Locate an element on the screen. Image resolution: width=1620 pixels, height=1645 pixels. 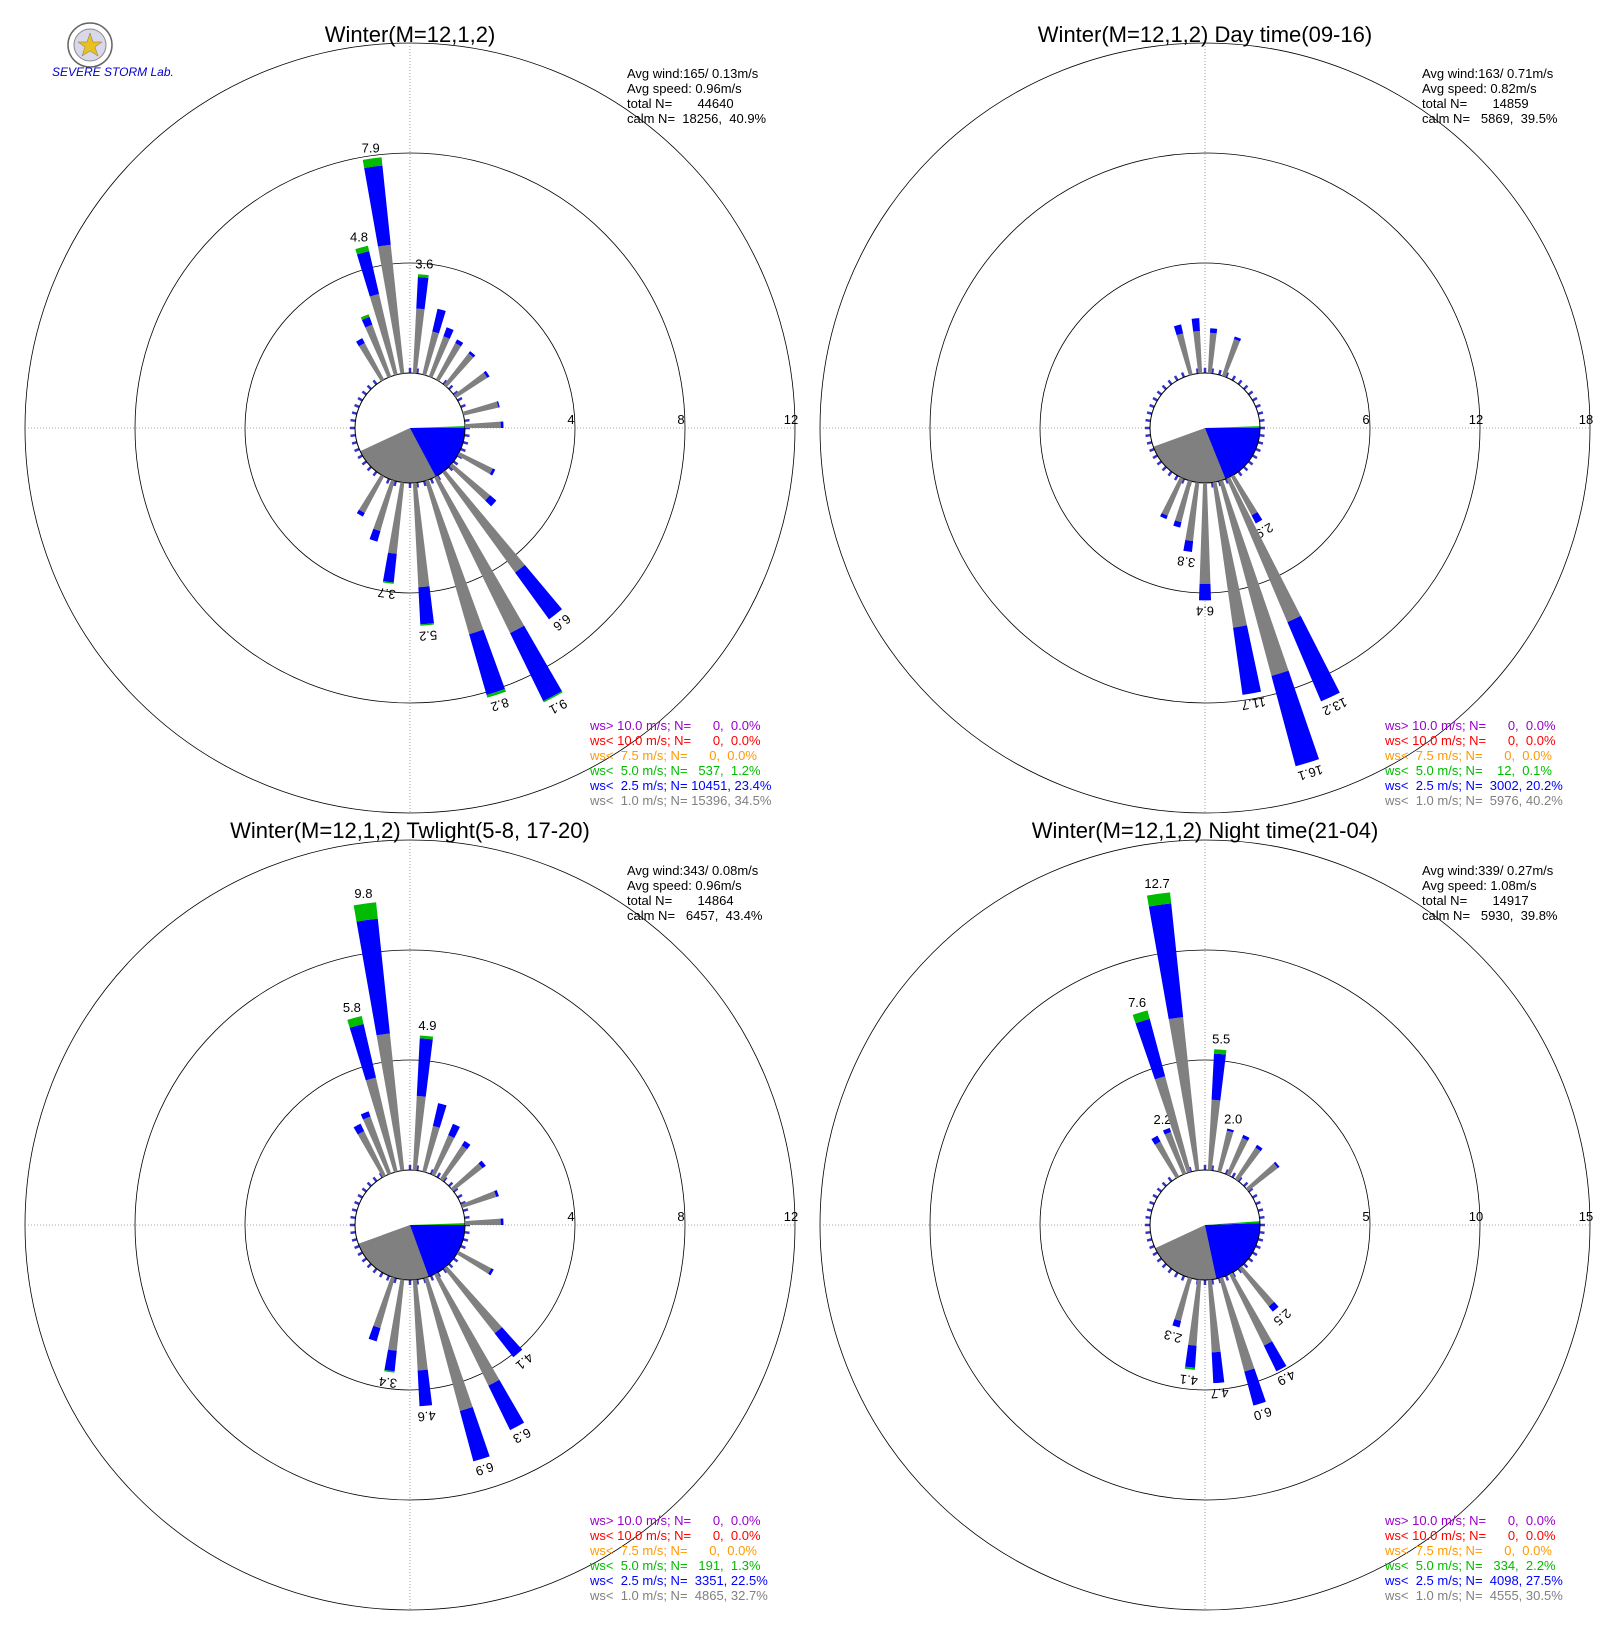
bar-value-label: 3.8 is located at coordinates (1186, 561).